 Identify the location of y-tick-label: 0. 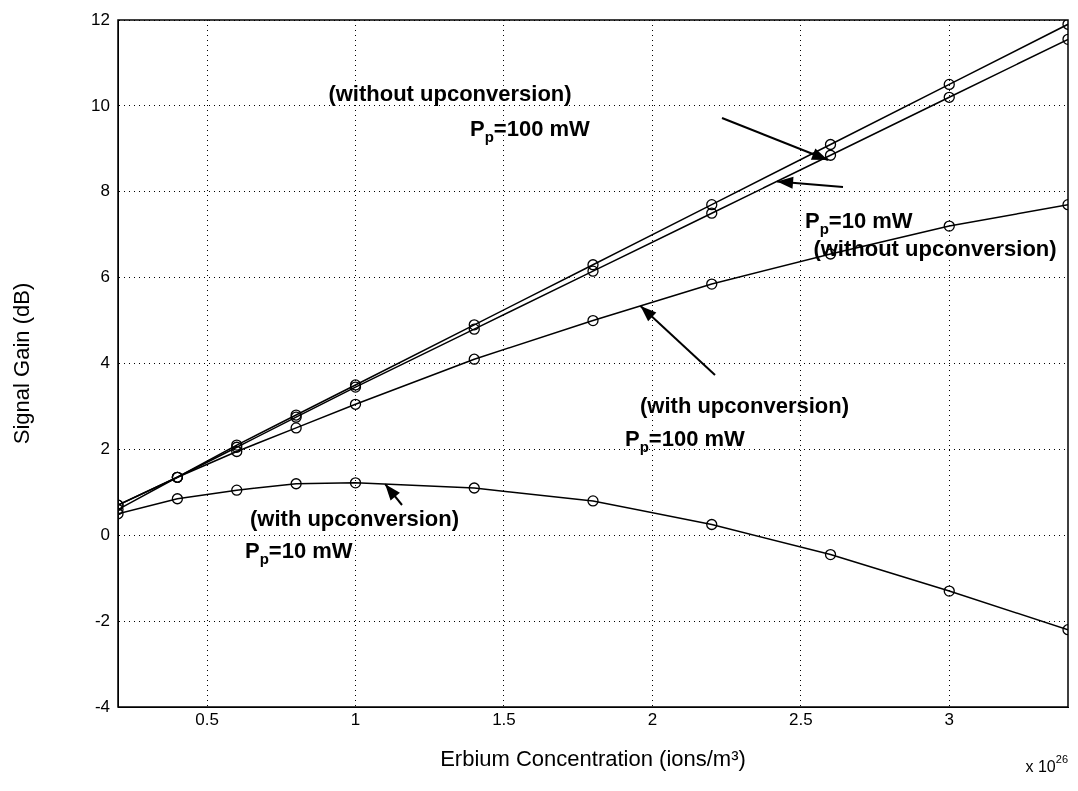
(105, 534).